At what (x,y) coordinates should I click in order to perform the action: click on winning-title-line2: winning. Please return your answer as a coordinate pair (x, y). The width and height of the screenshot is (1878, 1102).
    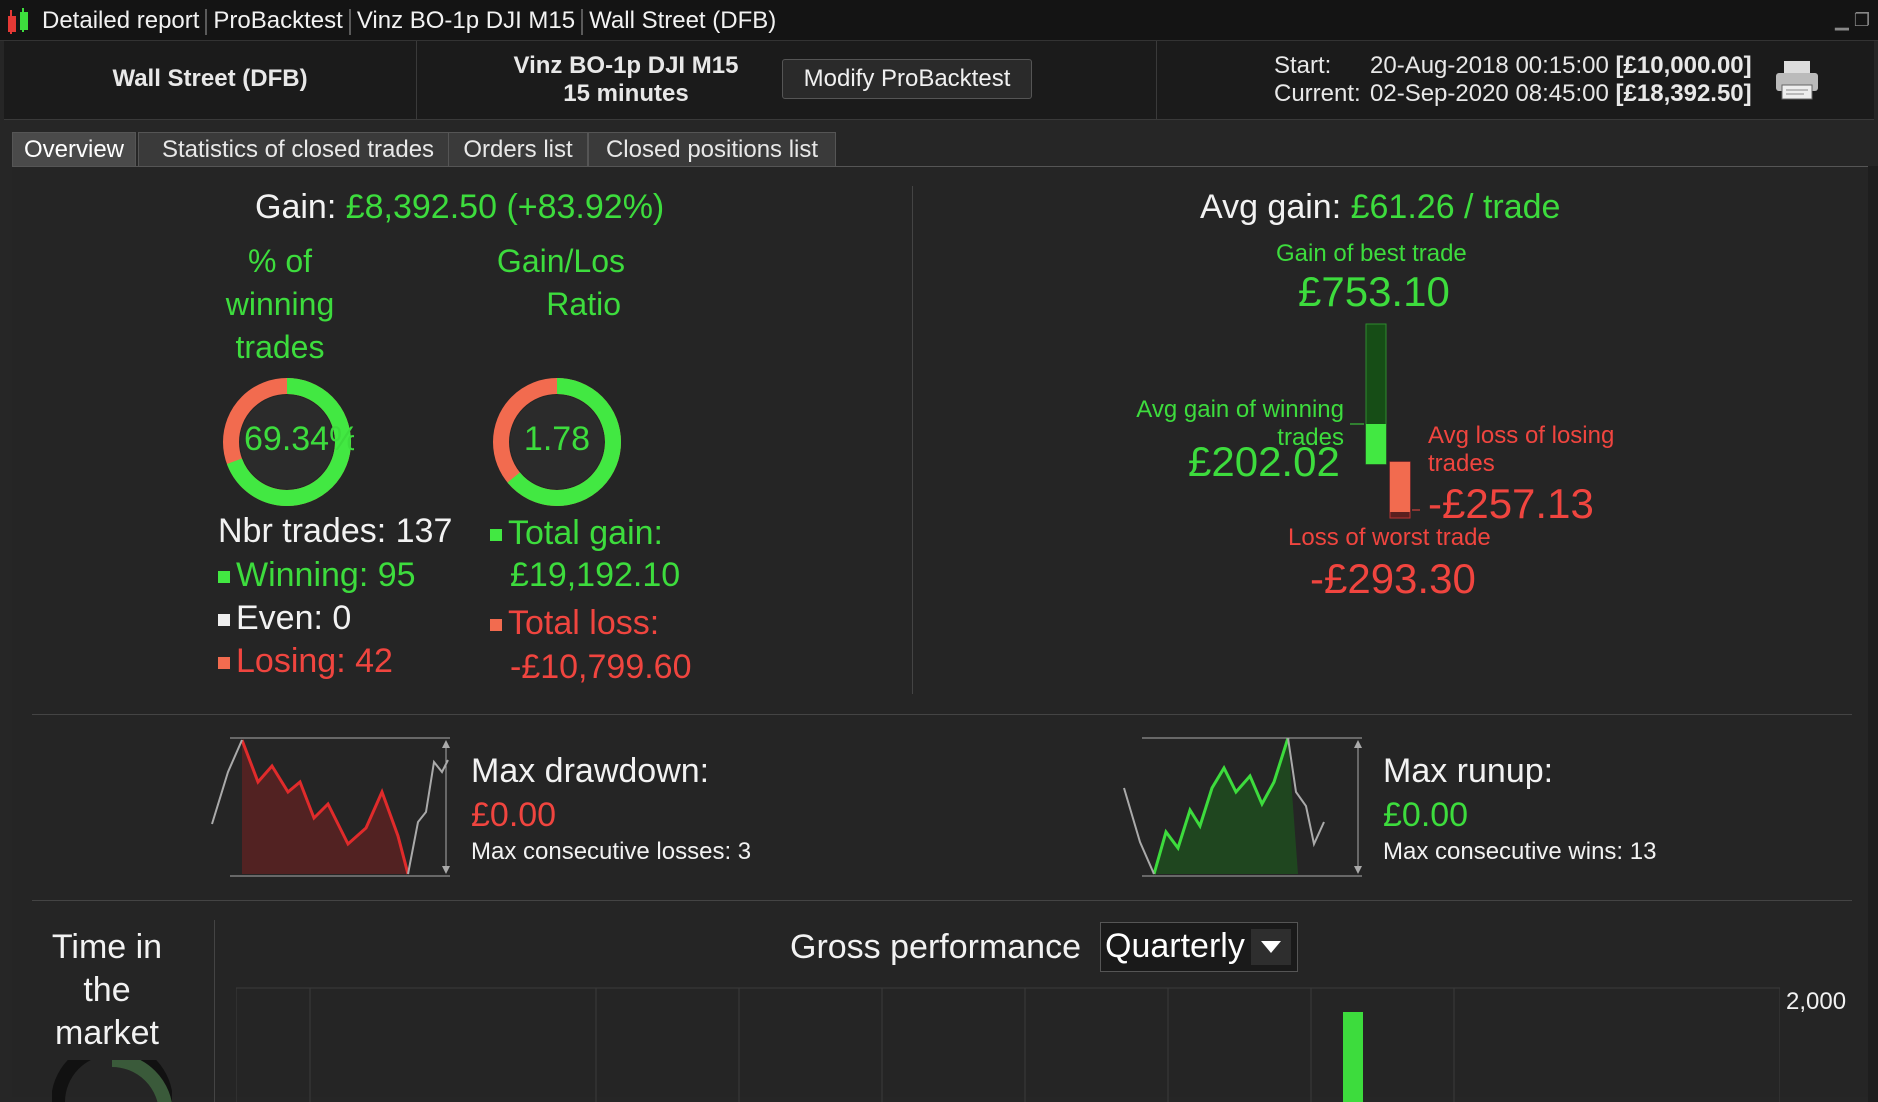
    Looking at the image, I should click on (280, 304).